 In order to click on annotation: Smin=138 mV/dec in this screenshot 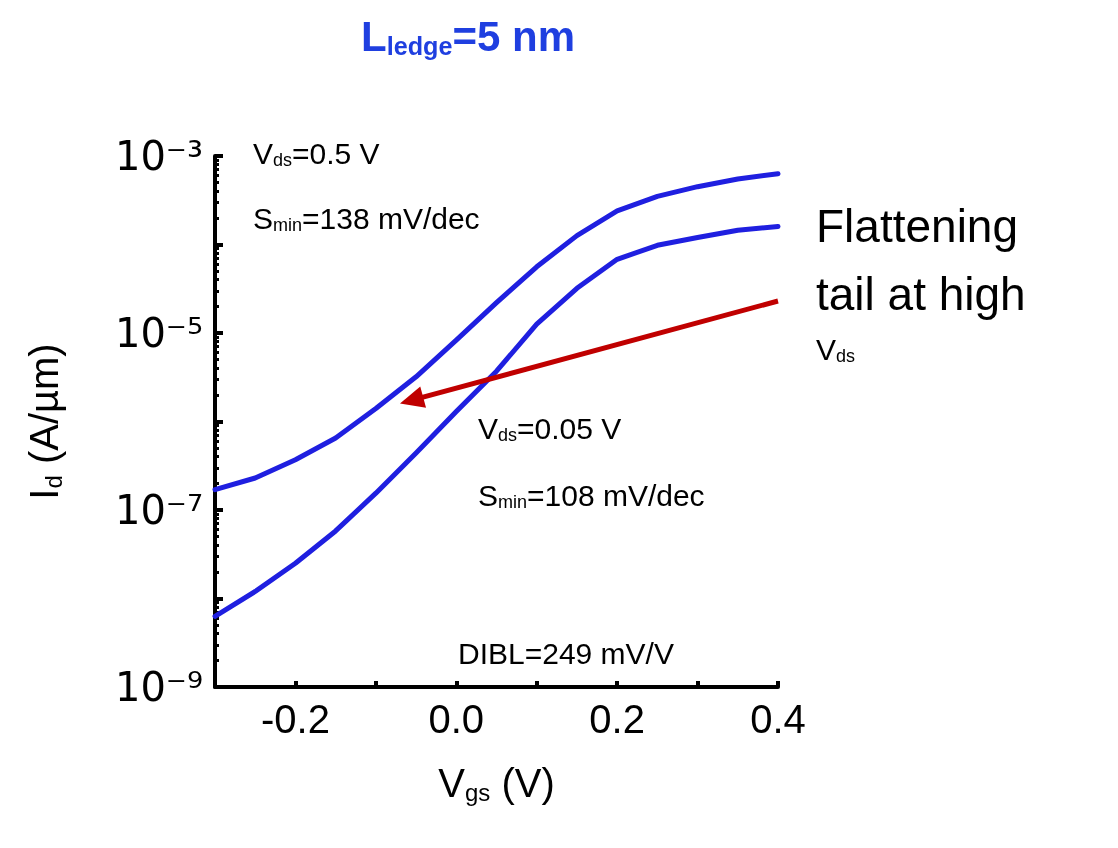, I will do `click(366, 218)`.